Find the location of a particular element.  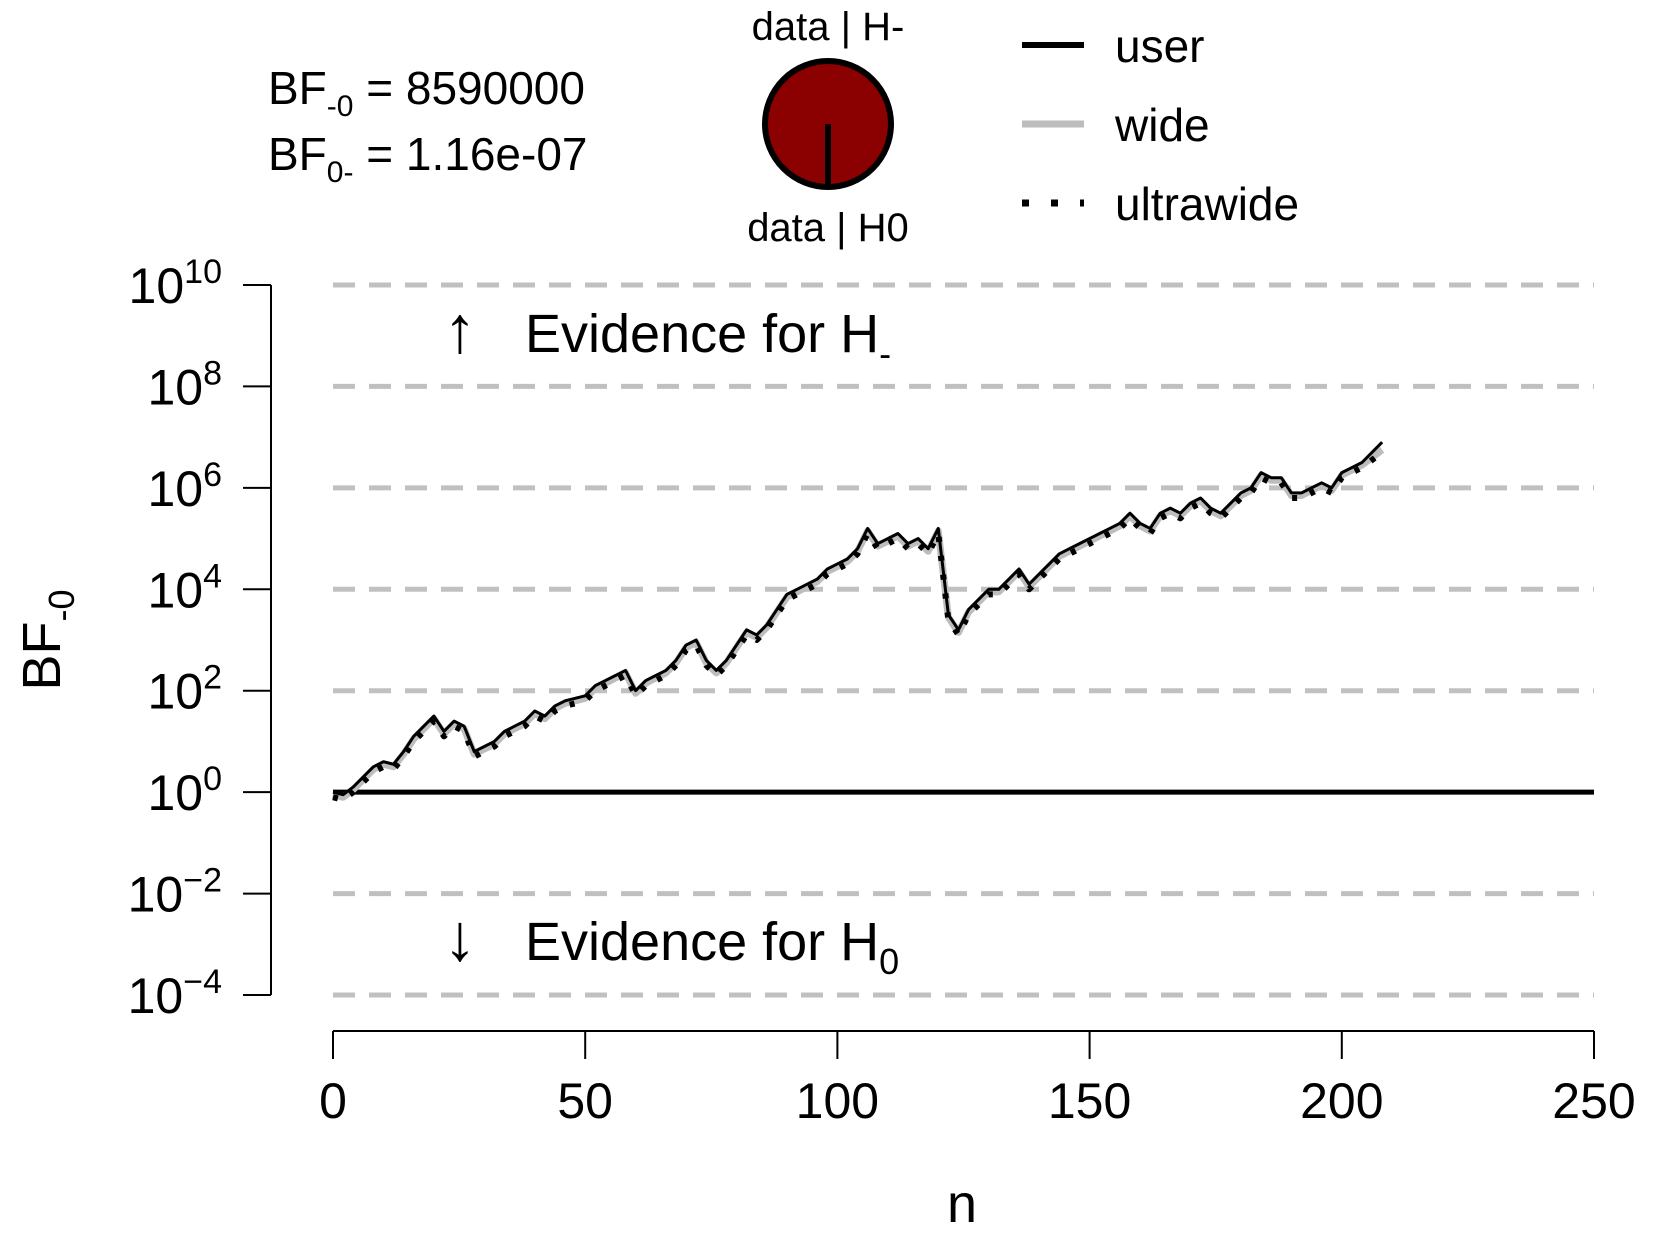

x-tick-label: 0 is located at coordinates (333, 1101).